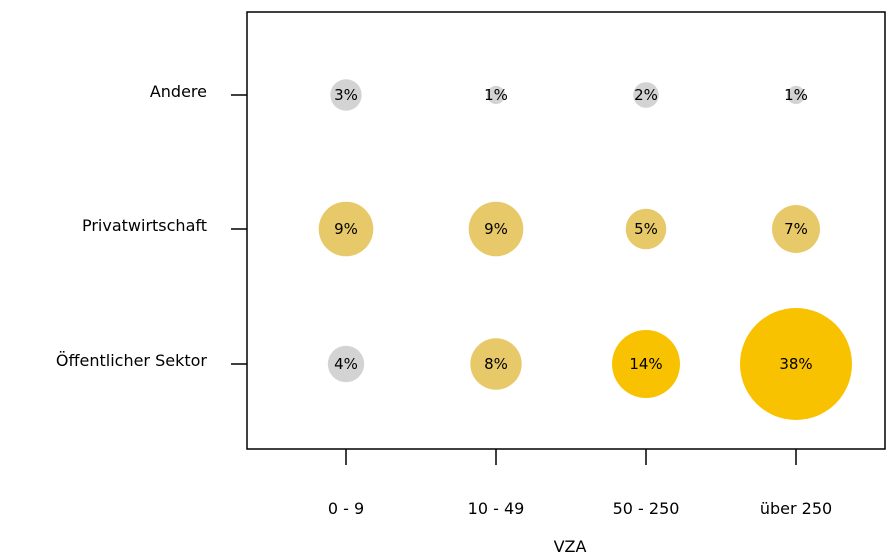  What do you see at coordinates (496, 508) in the screenshot?
I see `x-tick-label: 10 - 49` at bounding box center [496, 508].